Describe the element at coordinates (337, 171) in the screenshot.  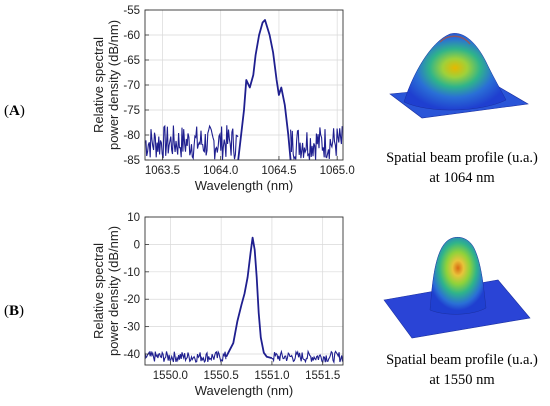
I see `chart1-x-tick-label-3: 1065.0` at that location.